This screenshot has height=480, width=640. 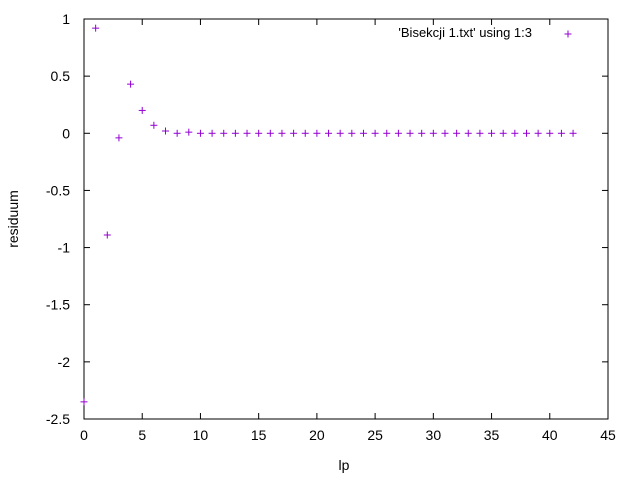 What do you see at coordinates (64, 248) in the screenshot?
I see `y-tick-label: -1` at bounding box center [64, 248].